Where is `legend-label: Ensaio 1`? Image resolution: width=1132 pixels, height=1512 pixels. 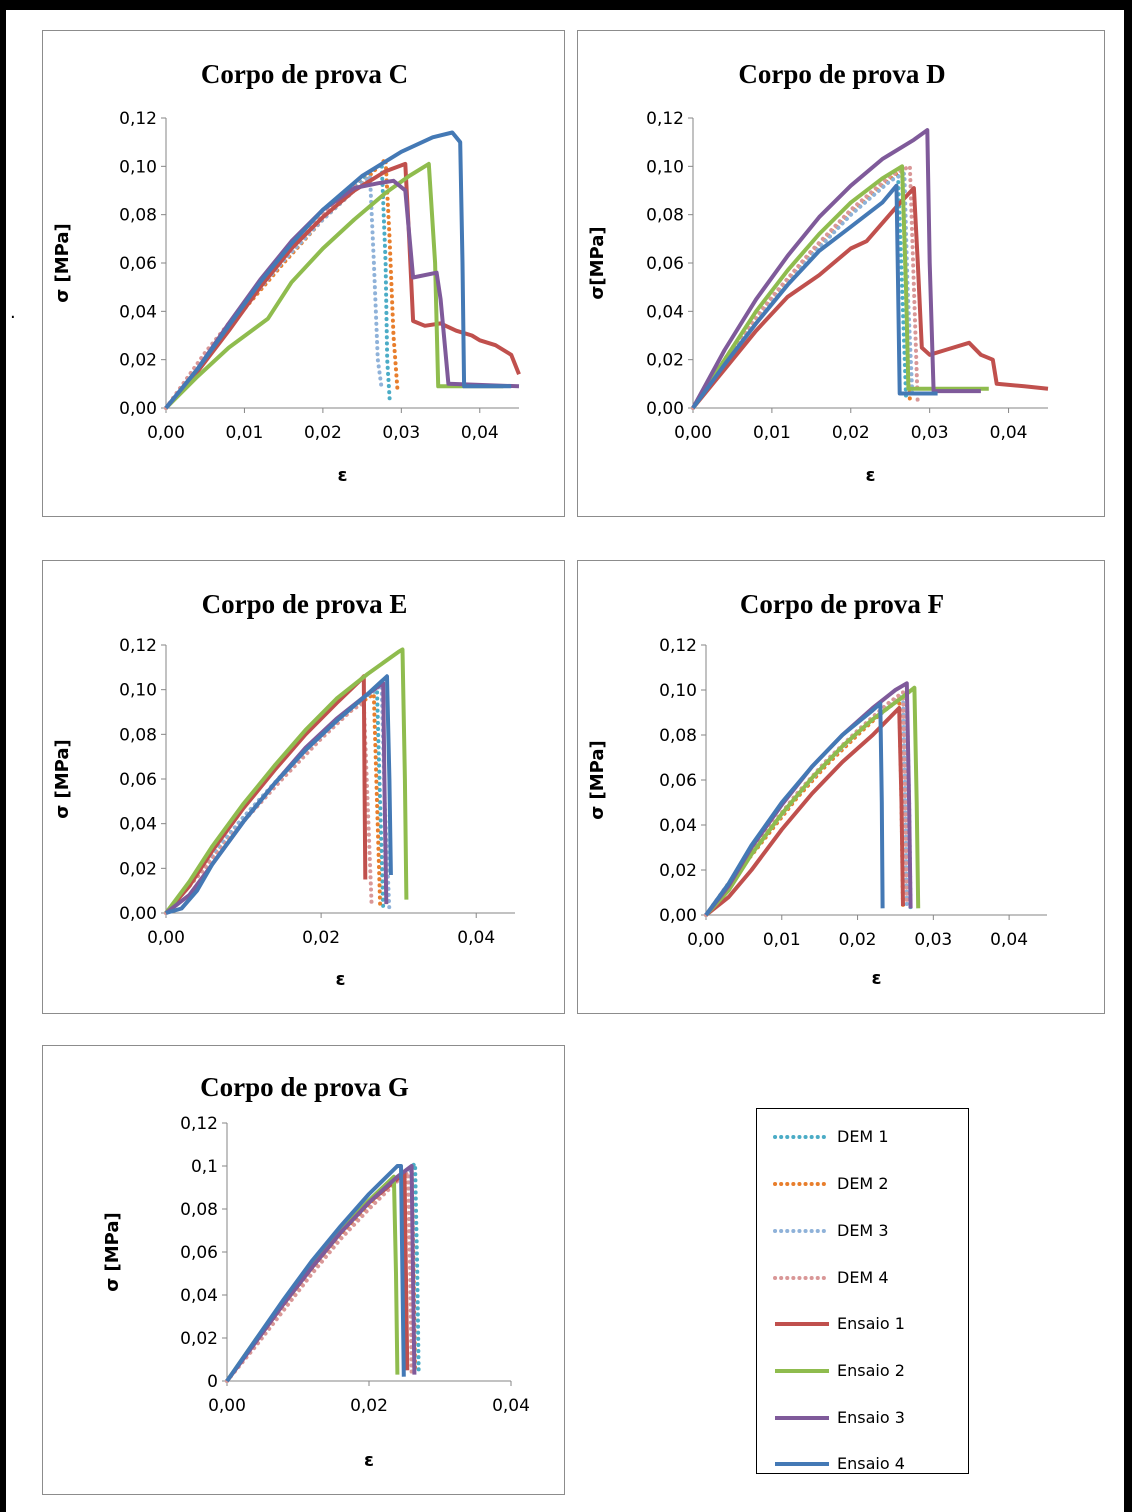 legend-label: Ensaio 1 is located at coordinates (871, 1323).